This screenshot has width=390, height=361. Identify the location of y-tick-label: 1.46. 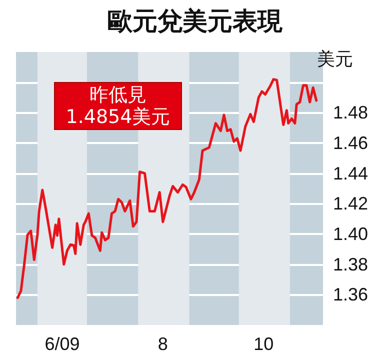
(350, 143).